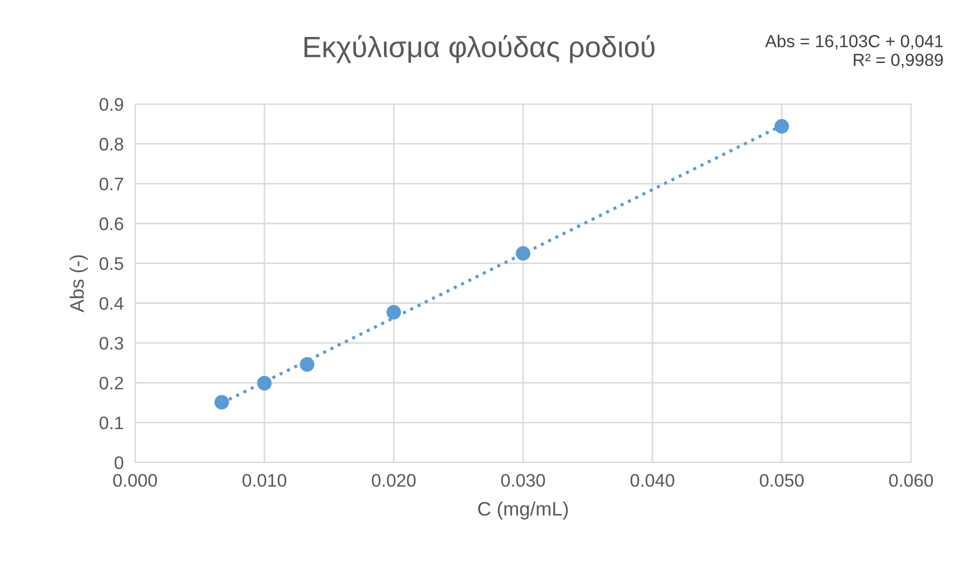 The image size is (958, 578). What do you see at coordinates (112, 223) in the screenshot?
I see `y-tick-label: 0.6` at bounding box center [112, 223].